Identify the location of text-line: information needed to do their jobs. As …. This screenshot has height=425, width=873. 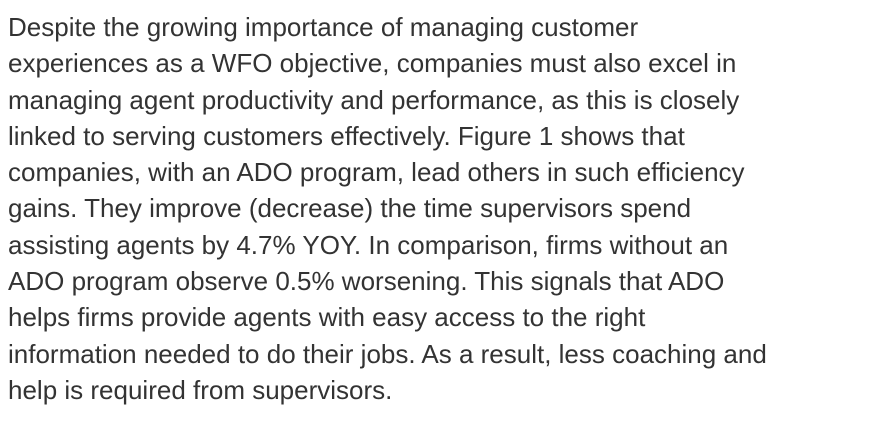
(387, 353).